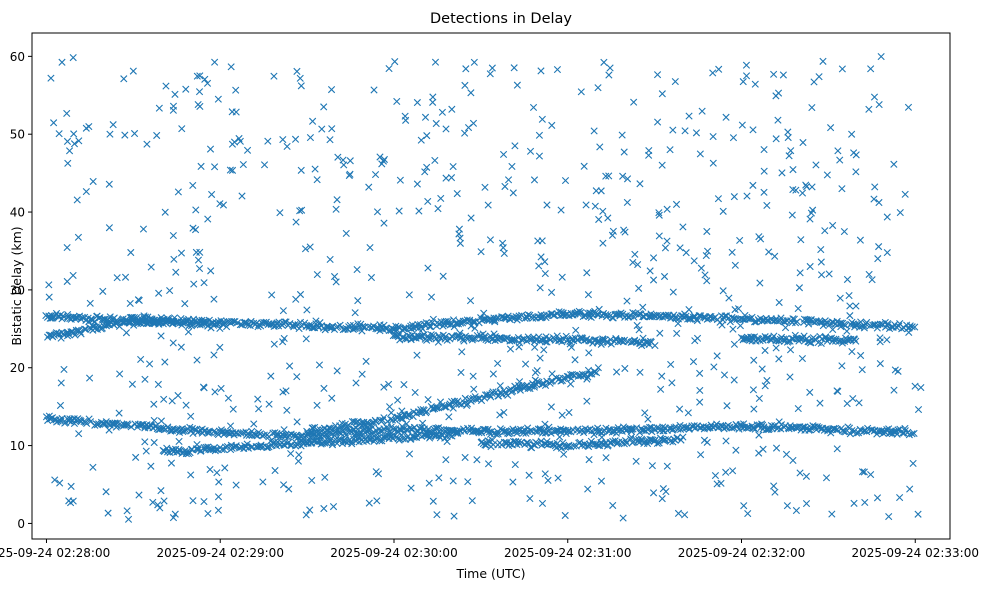  I want to click on y-tick-label: 20, so click(17, 368).